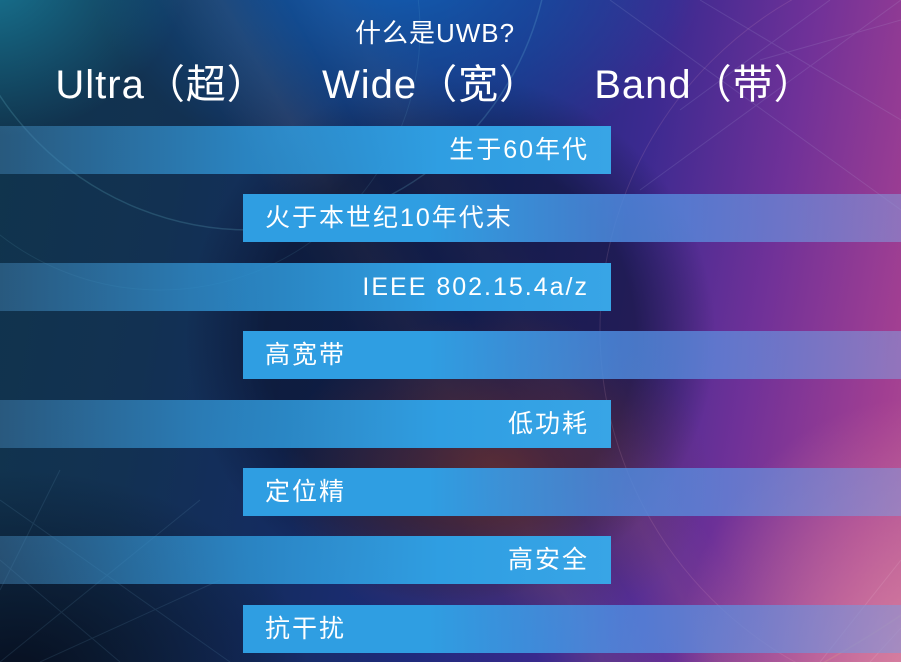 The height and width of the screenshot is (662, 901). Describe the element at coordinates (704, 85) in the screenshot. I see `subtitle-word-band: Band（带）` at that location.